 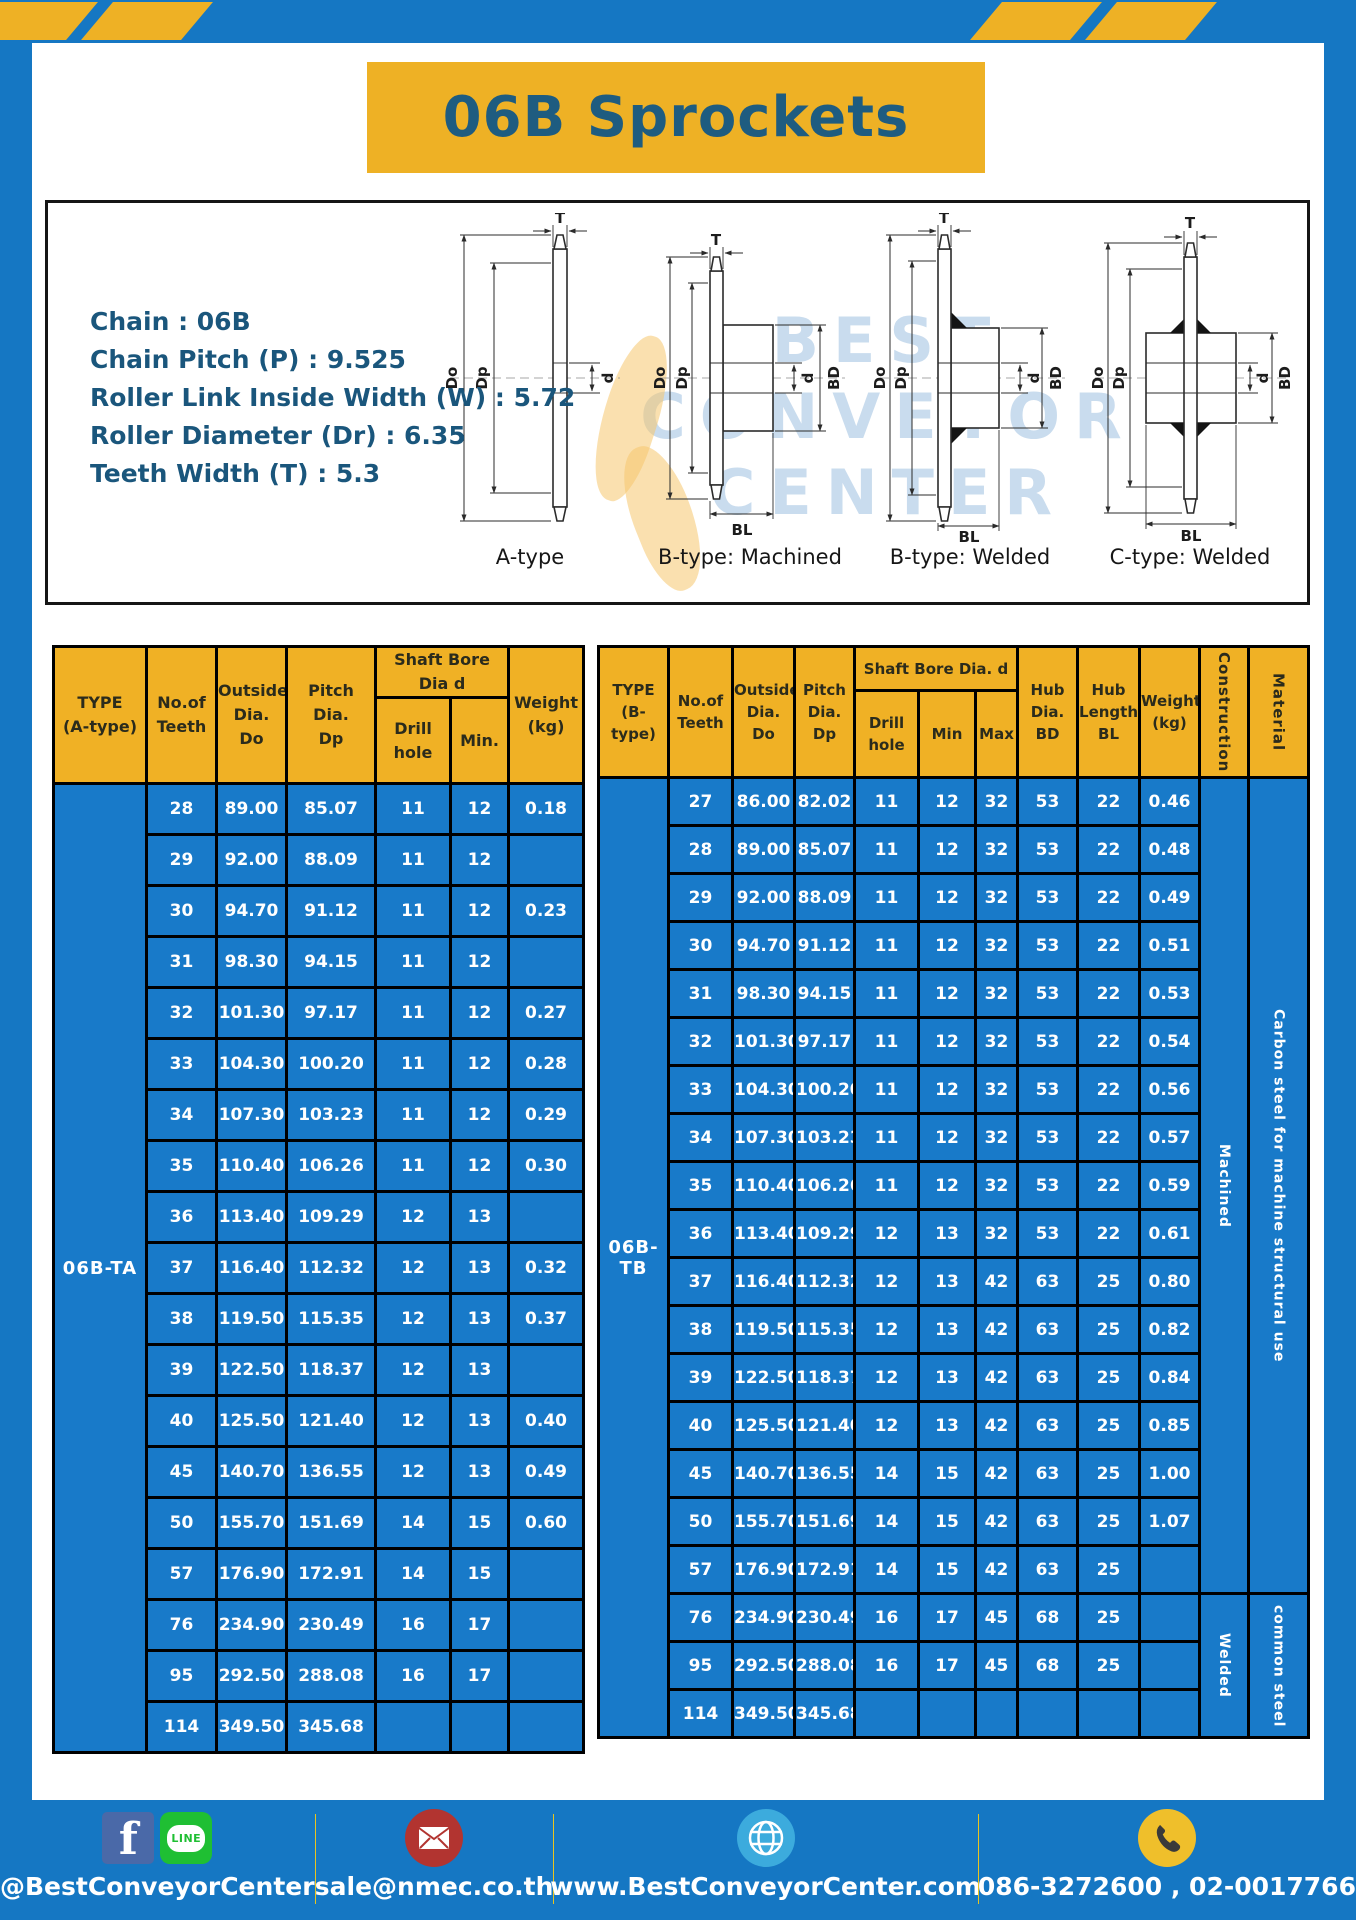 I want to click on table-row: 34 107.30 103.23 11 12 0.29, so click(x=320, y=1115).